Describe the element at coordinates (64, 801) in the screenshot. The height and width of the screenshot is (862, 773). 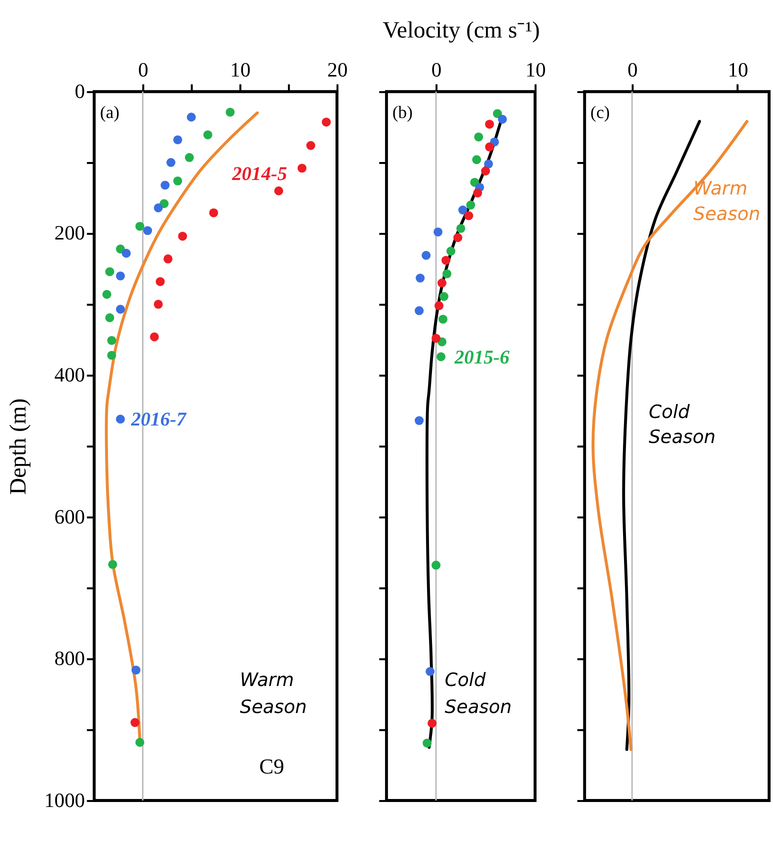
I see `y-tick-label: 1000` at that location.